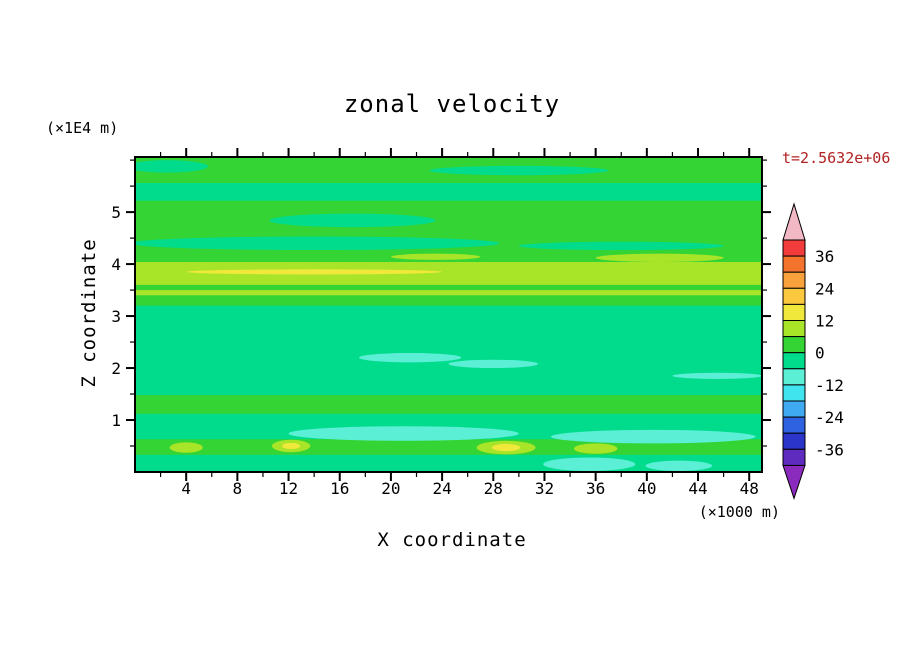 The height and width of the screenshot is (654, 904). What do you see at coordinates (82, 128) in the screenshot?
I see `z-axis-unit: (×1E4 m)` at bounding box center [82, 128].